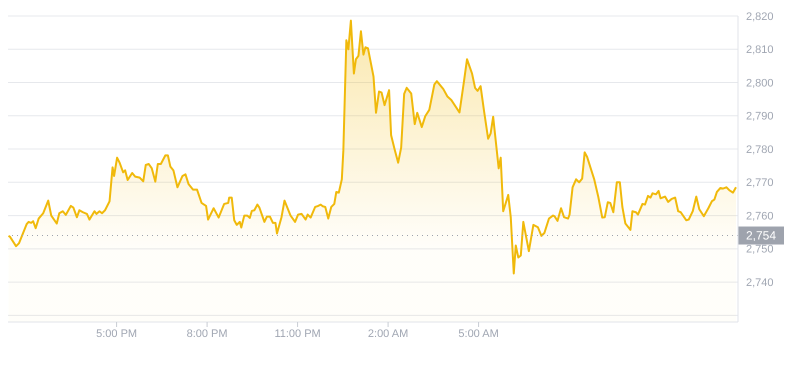 The width and height of the screenshot is (800, 370). I want to click on y-tick-label: 2,810, so click(760, 50).